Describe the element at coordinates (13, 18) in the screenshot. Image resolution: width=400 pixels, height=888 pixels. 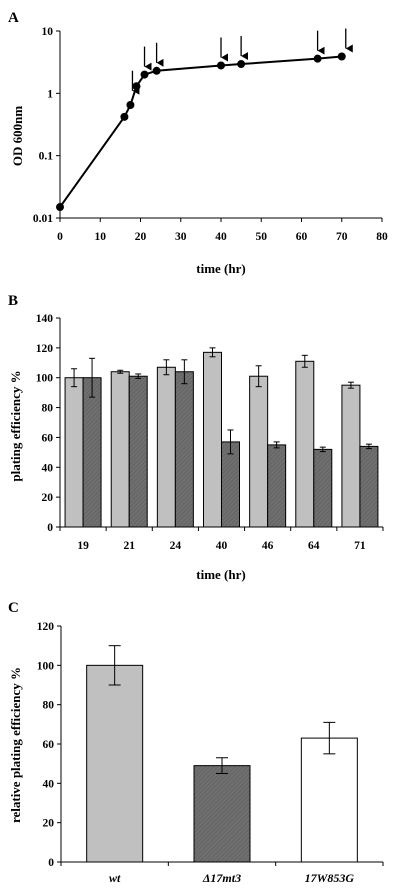
I see `panel-a-letter: A` at that location.